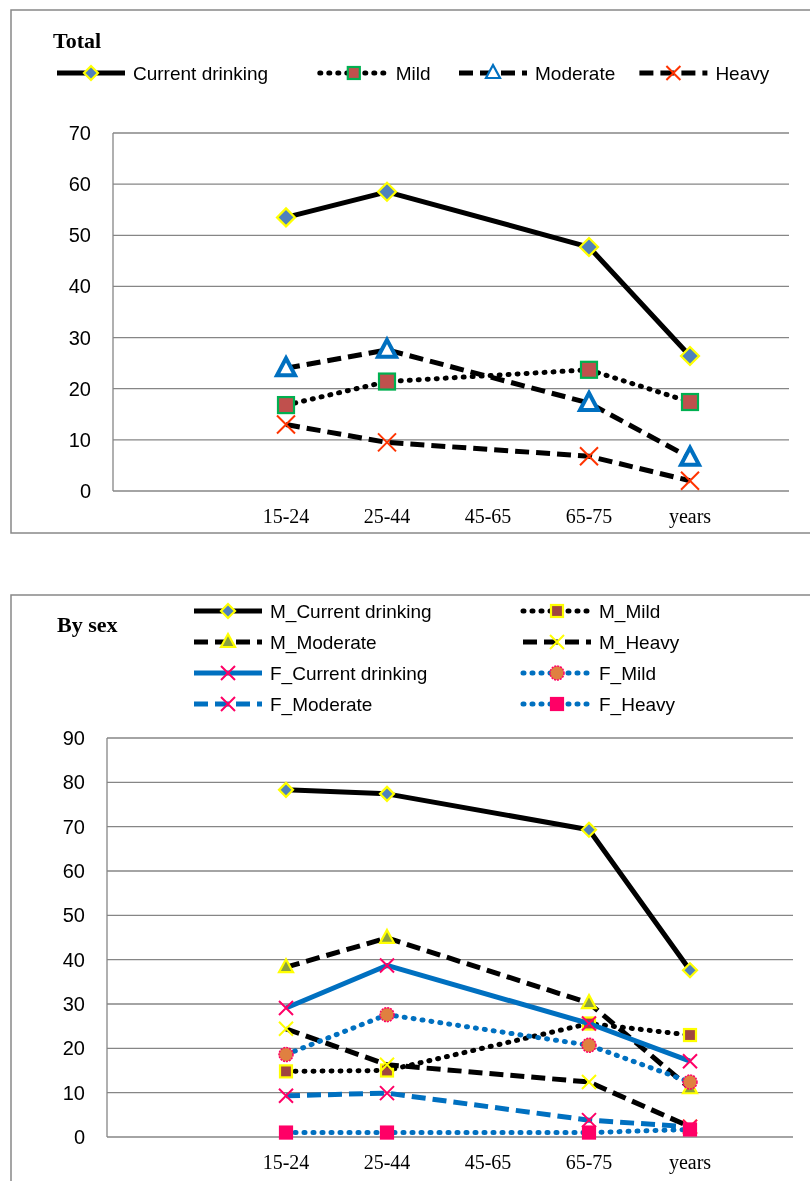 This screenshot has height=1181, width=810. Describe the element at coordinates (351, 611) in the screenshot. I see `legend-label: M_Current drinking` at that location.